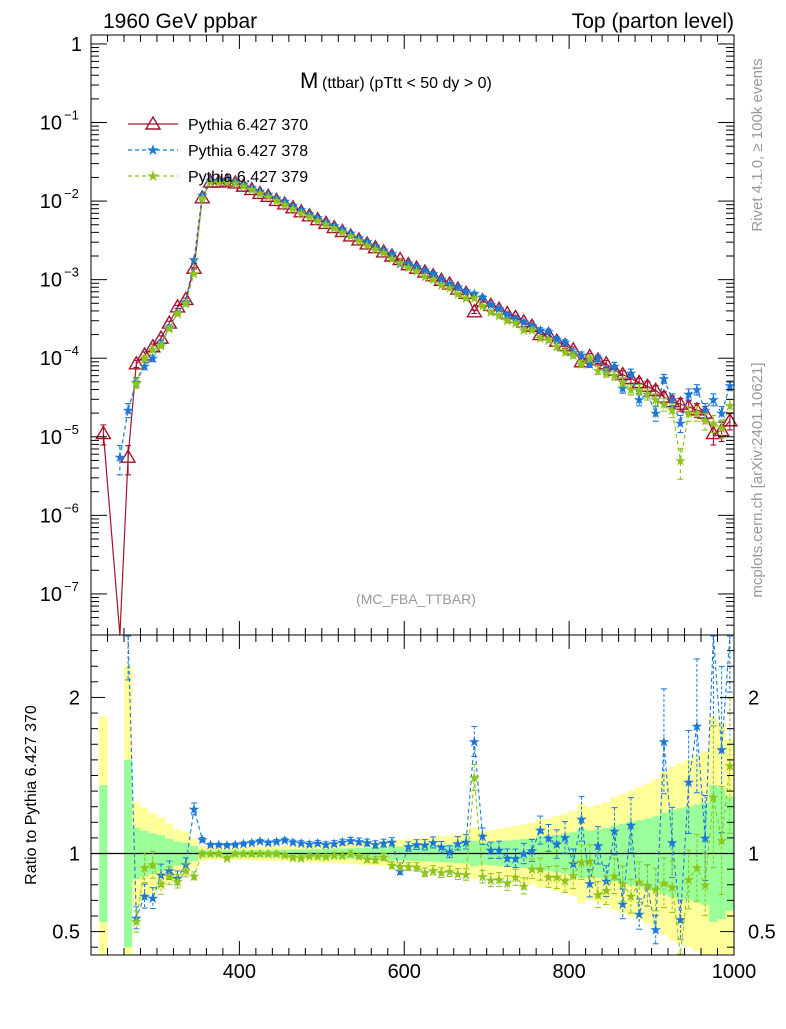  What do you see at coordinates (66, 933) in the screenshot?
I see `ratio-y-tick-label: 0.5` at bounding box center [66, 933].